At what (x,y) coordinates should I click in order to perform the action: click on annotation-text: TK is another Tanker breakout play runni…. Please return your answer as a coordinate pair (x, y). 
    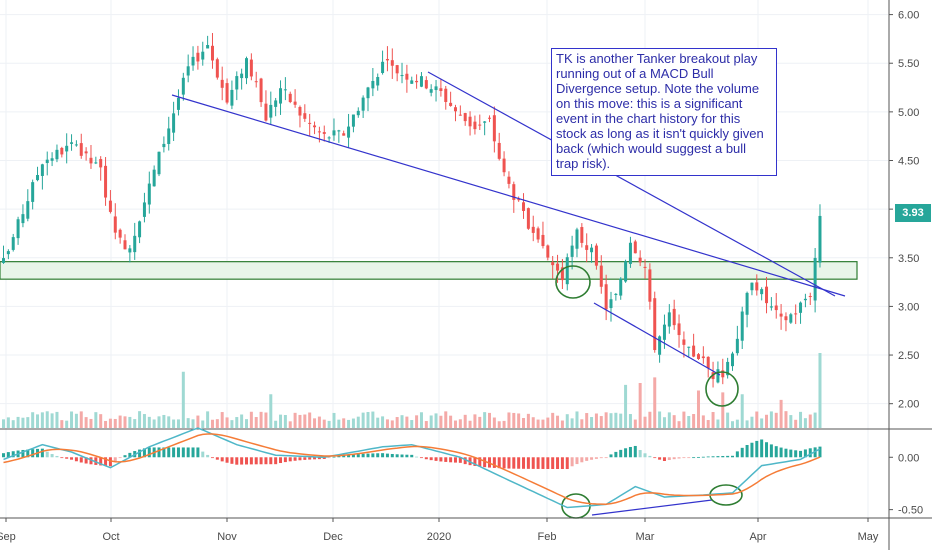
    Looking at the image, I should click on (660, 111).